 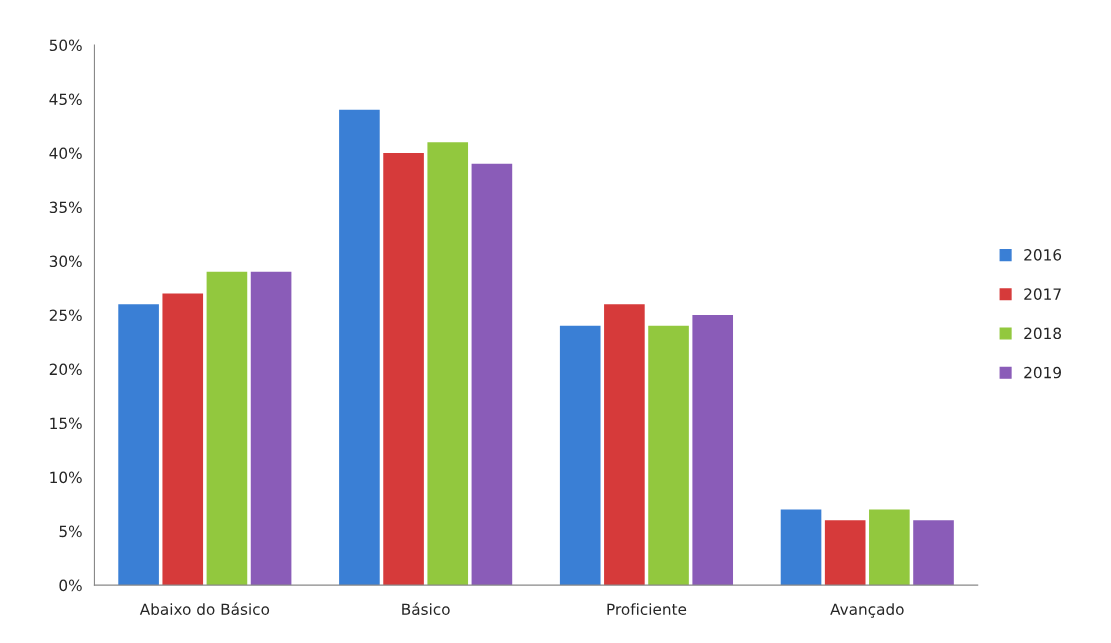 I want to click on y-tick-label: 15%, so click(x=66, y=423).